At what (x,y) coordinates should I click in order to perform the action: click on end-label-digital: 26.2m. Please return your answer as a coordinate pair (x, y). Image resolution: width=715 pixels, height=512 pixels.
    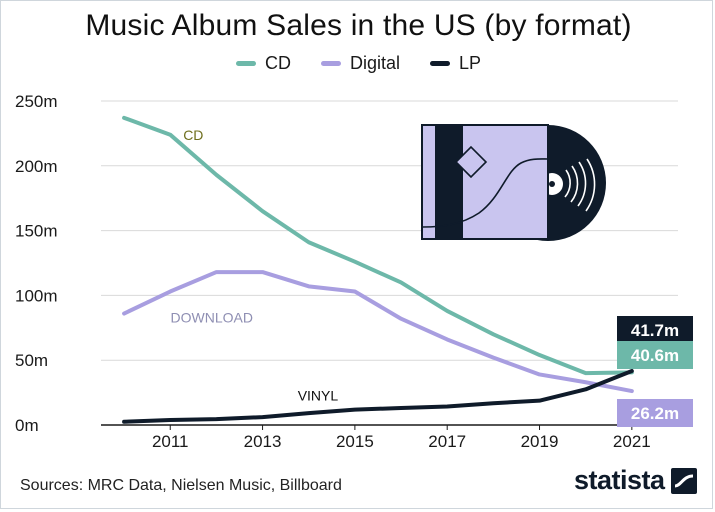
    Looking at the image, I should click on (655, 413).